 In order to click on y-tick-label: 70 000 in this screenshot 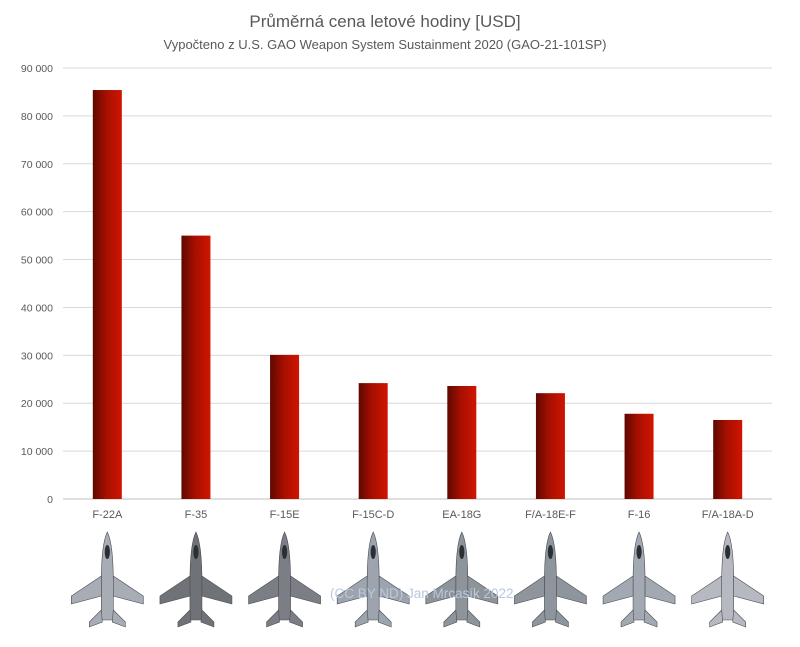, I will do `click(37, 165)`.